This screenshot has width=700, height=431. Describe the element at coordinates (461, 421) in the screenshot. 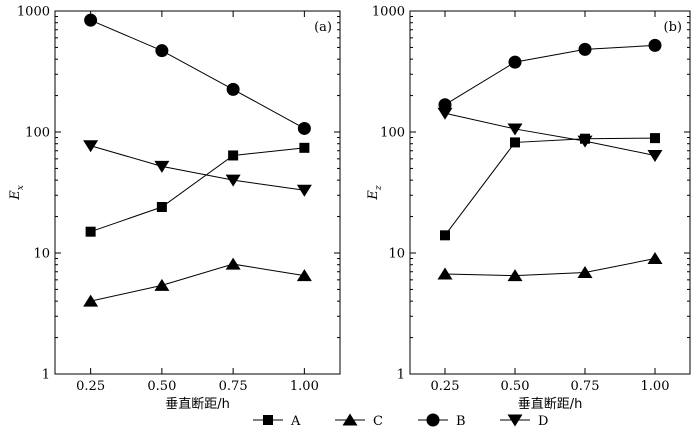

I see `legend-label: B` at that location.